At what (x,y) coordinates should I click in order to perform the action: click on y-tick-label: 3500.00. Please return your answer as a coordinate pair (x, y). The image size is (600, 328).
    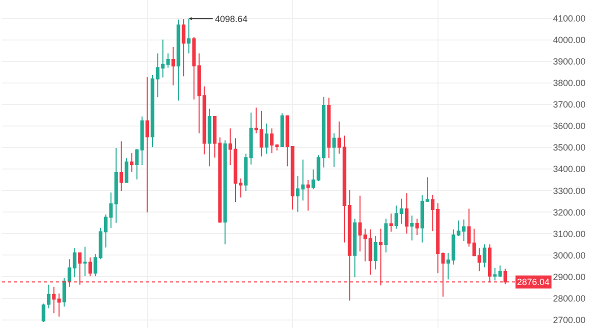
    Looking at the image, I should click on (569, 147).